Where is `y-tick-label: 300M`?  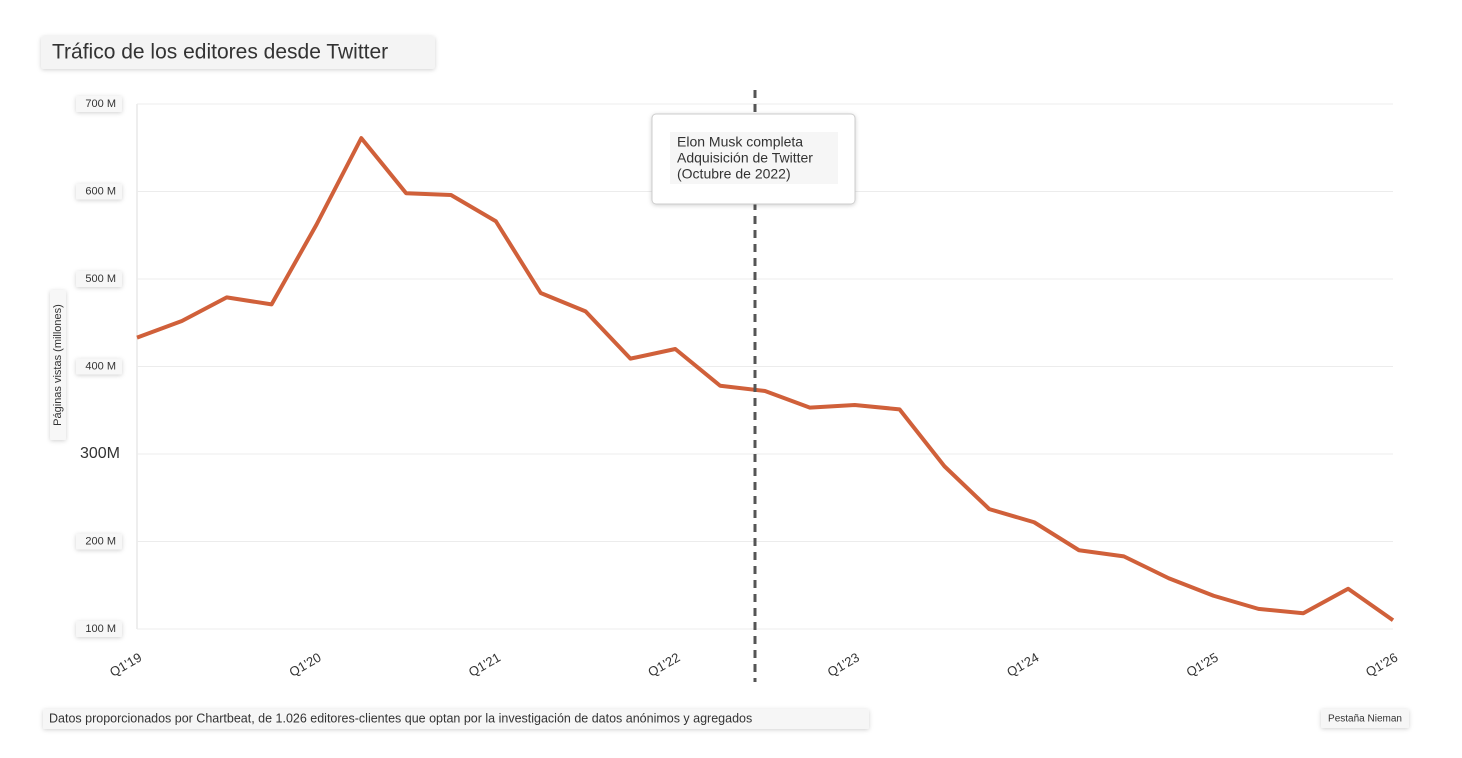
y-tick-label: 300M is located at coordinates (100, 453).